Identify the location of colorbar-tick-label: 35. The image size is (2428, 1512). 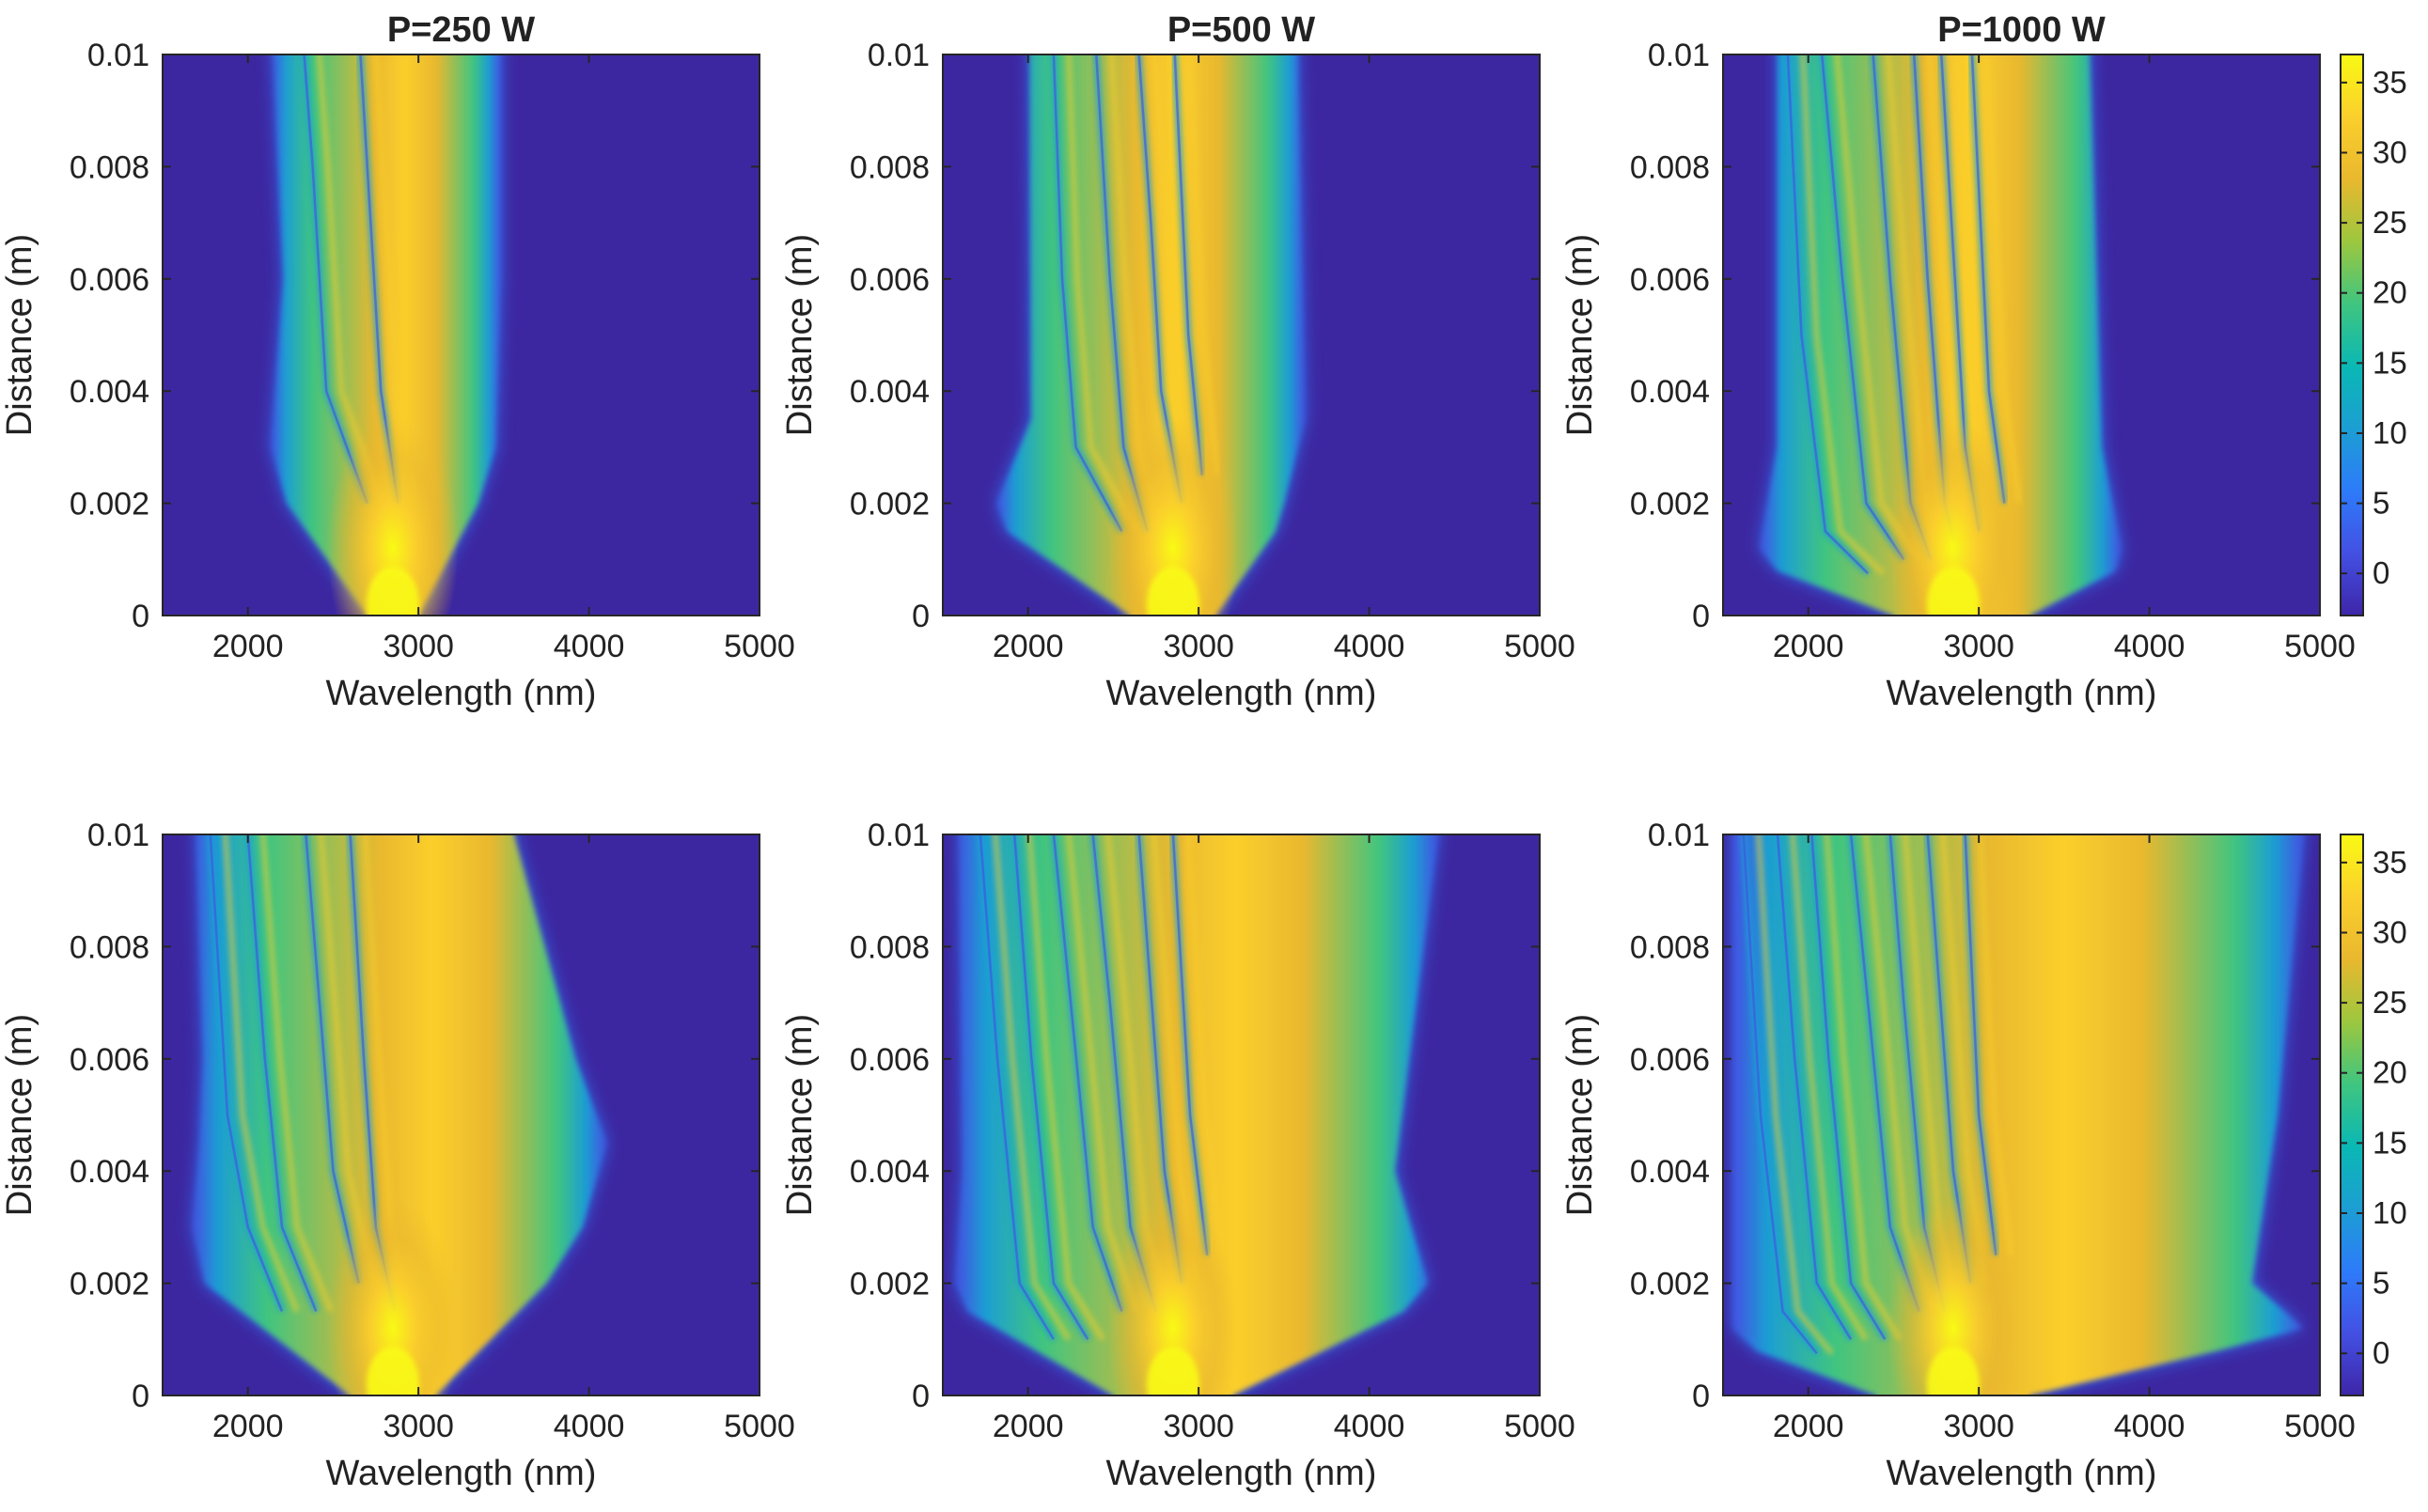
(2390, 862).